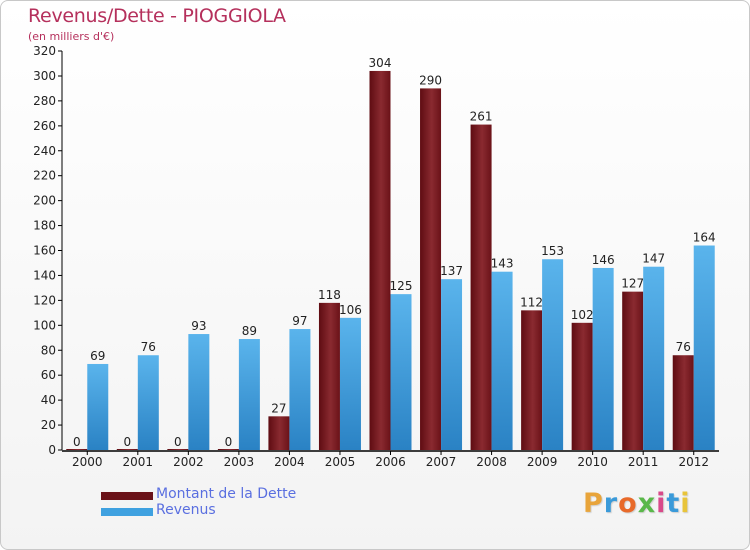 The image size is (750, 550). What do you see at coordinates (502, 360) in the screenshot?
I see `bar-revenue-2008` at bounding box center [502, 360].